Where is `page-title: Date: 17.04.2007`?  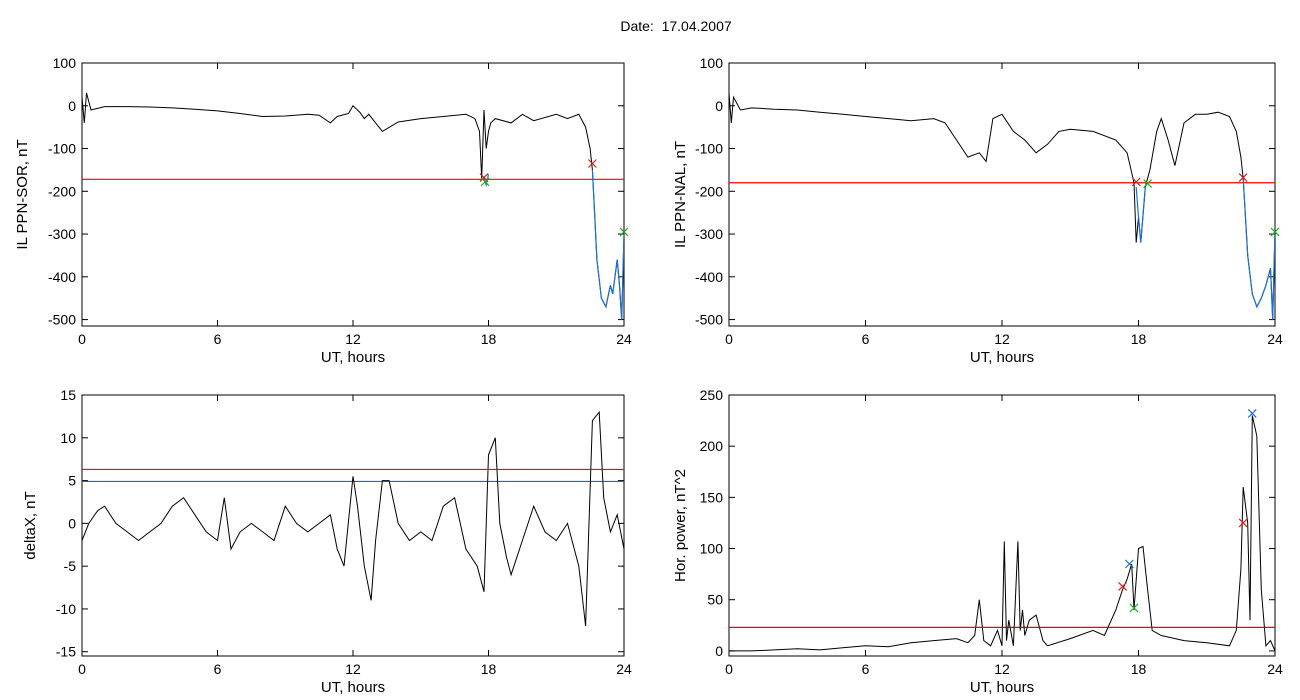 page-title: Date: 17.04.2007 is located at coordinates (676, 26).